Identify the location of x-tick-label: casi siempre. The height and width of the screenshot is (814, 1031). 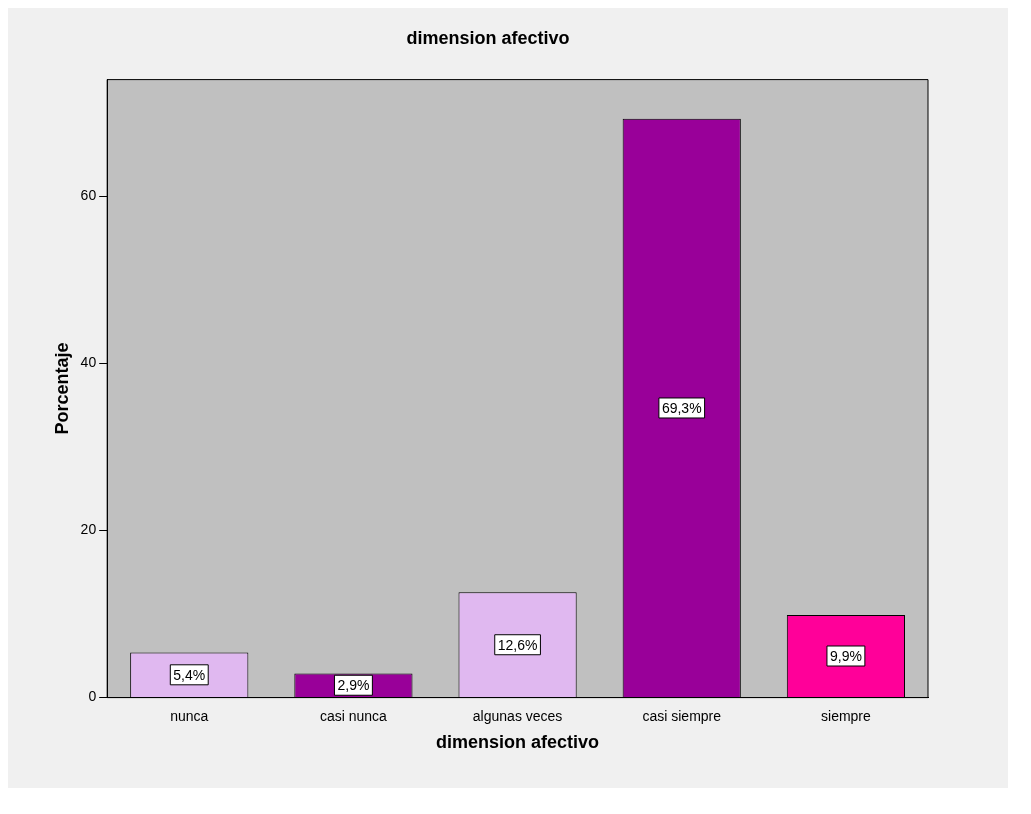
(682, 715).